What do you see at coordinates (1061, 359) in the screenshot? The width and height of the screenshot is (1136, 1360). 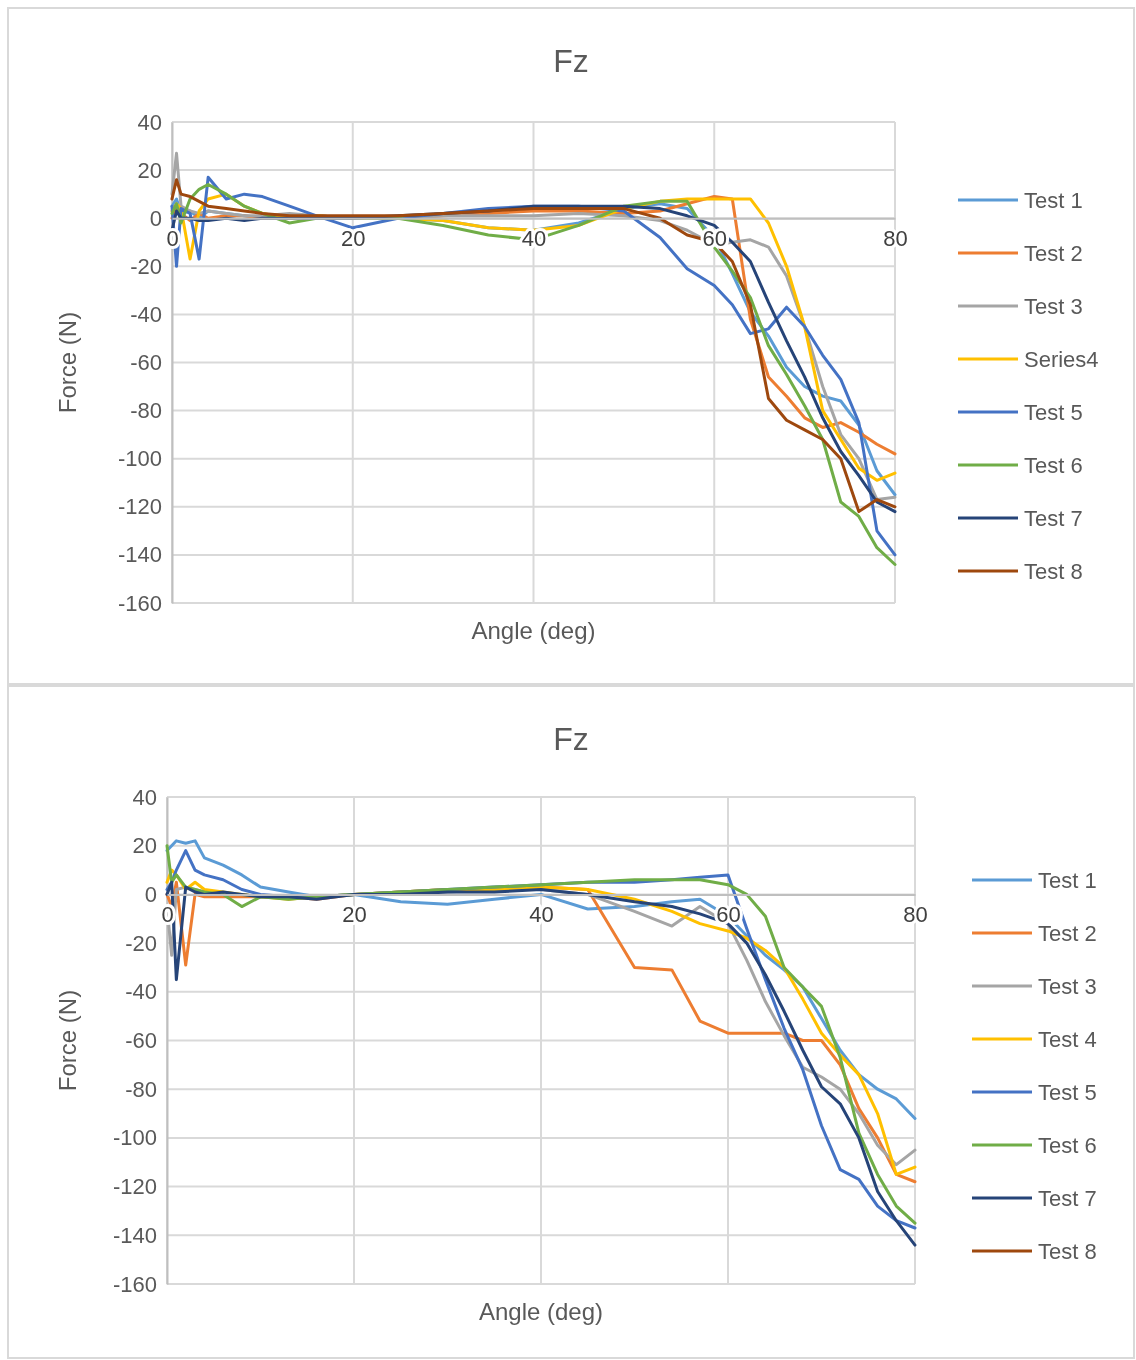 I see `legend-label: Series4` at bounding box center [1061, 359].